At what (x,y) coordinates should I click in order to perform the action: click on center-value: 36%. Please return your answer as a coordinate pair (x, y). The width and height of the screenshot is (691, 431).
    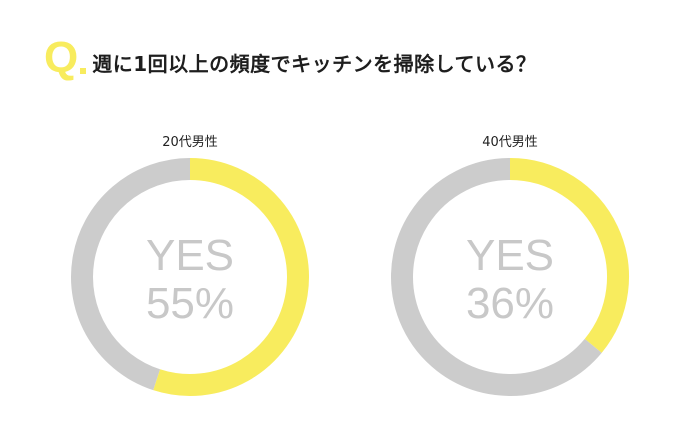
    Looking at the image, I should click on (510, 303).